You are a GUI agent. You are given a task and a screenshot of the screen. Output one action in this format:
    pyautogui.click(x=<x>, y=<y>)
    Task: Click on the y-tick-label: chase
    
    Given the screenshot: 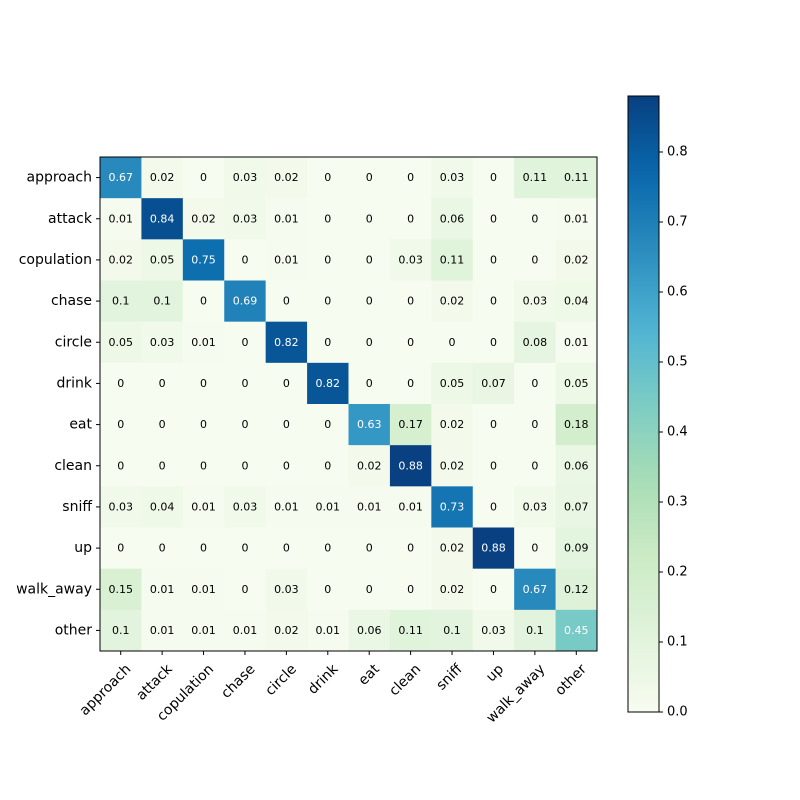 What is the action you would take?
    pyautogui.click(x=71, y=301)
    